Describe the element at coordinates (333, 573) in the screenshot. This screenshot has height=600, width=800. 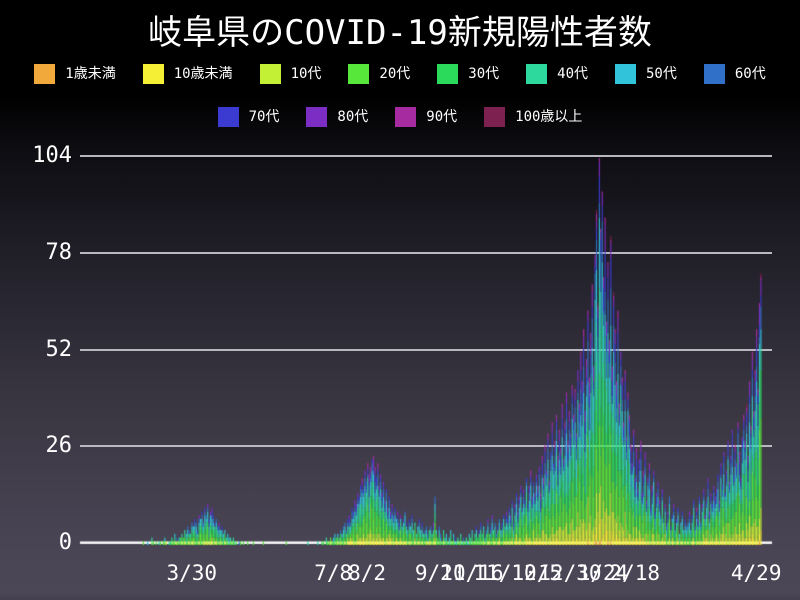
I see `x-axis-tick-label: 7/8` at that location.